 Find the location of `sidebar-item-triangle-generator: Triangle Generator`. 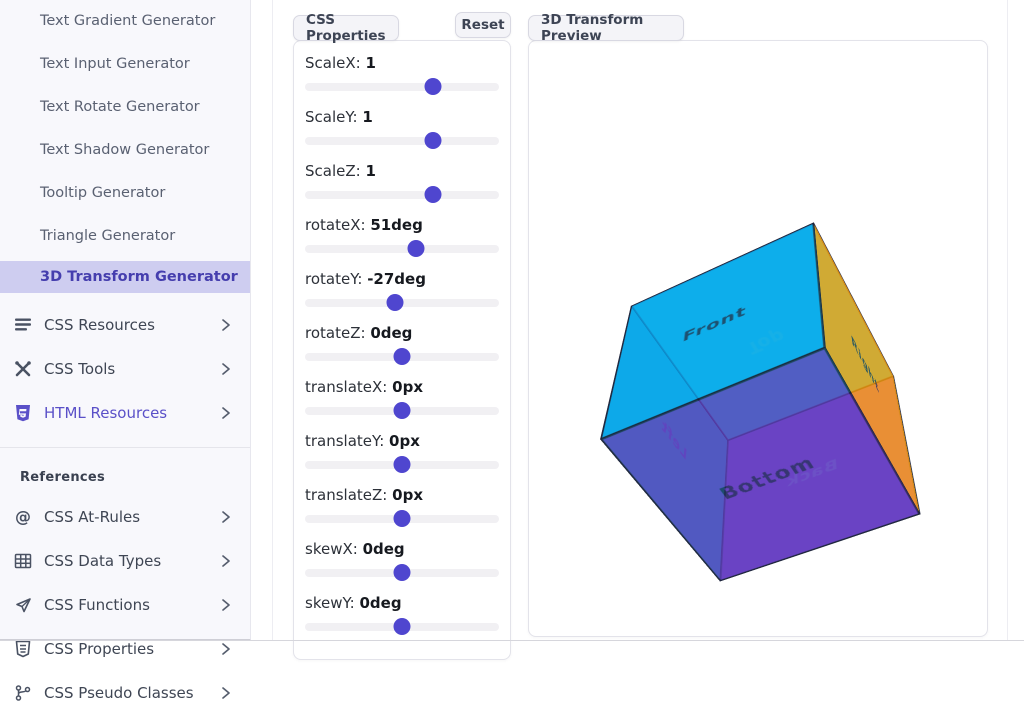

sidebar-item-triangle-generator: Triangle Generator is located at coordinates (125, 236).